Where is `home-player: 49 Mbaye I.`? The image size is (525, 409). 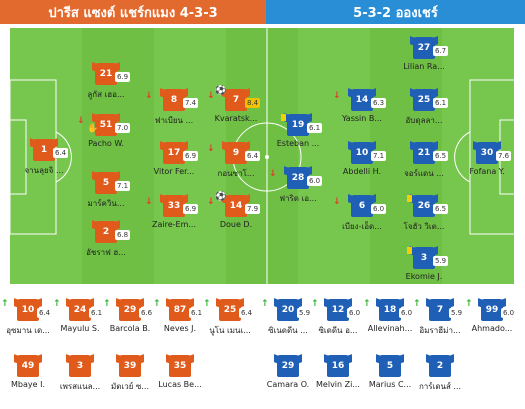 home-player: 49 Mbaye I. is located at coordinates (31, 372).